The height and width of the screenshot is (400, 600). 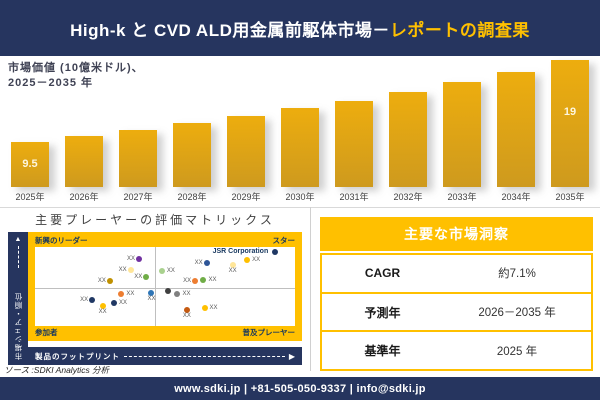 What do you see at coordinates (246, 197) in the screenshot?
I see `x-axis-tick: 2029年` at bounding box center [246, 197].